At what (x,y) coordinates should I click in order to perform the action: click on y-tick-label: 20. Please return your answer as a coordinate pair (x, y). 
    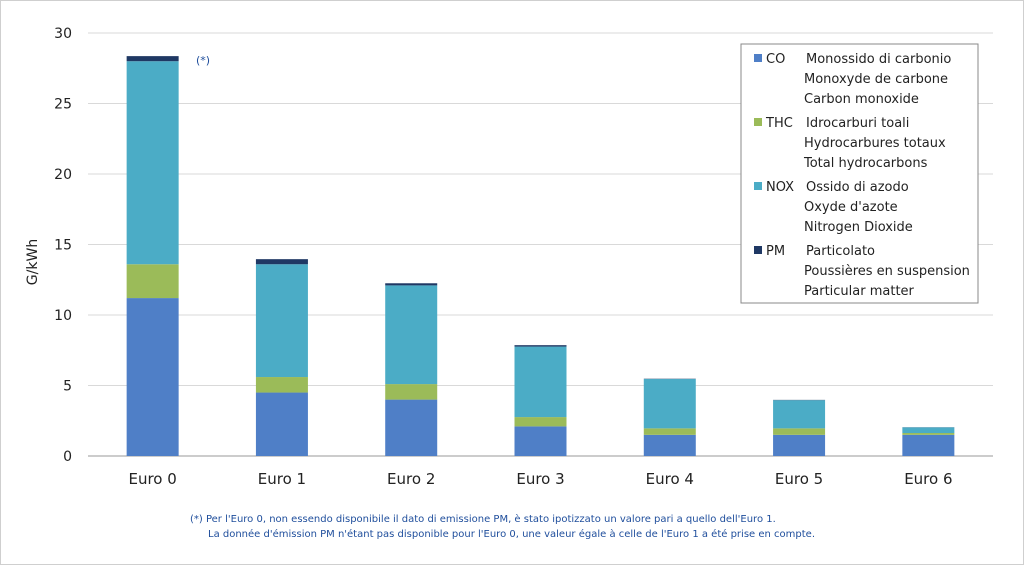
    Looking at the image, I should click on (63, 175).